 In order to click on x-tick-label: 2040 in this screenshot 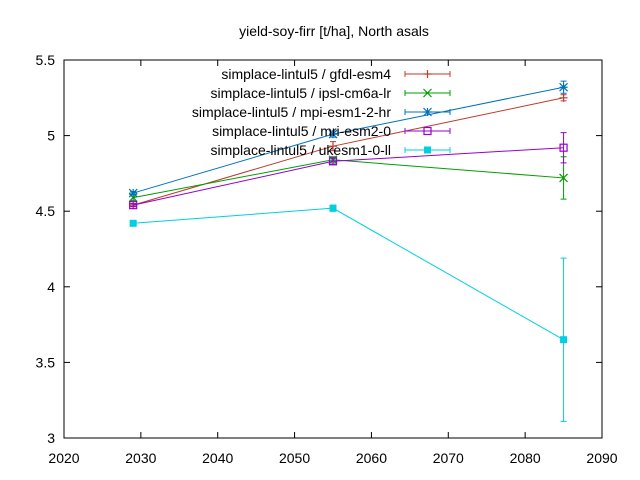, I will do `click(217, 458)`.